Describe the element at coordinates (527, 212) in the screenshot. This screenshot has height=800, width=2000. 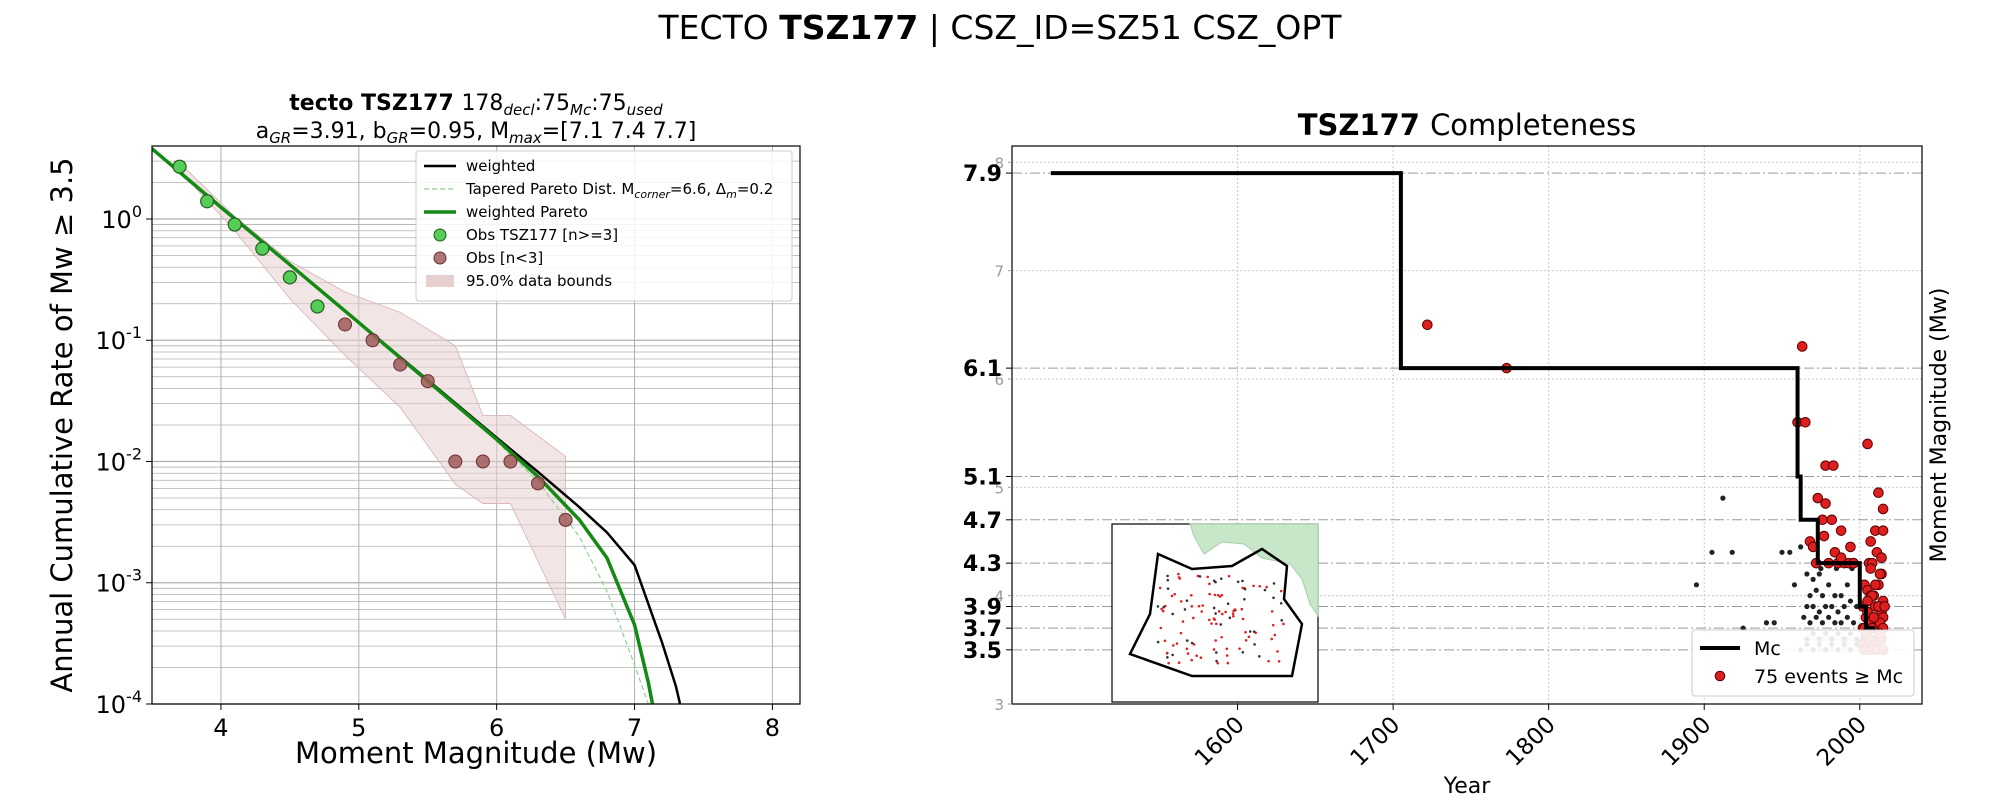
I see `legend-label: weighted Pareto` at that location.